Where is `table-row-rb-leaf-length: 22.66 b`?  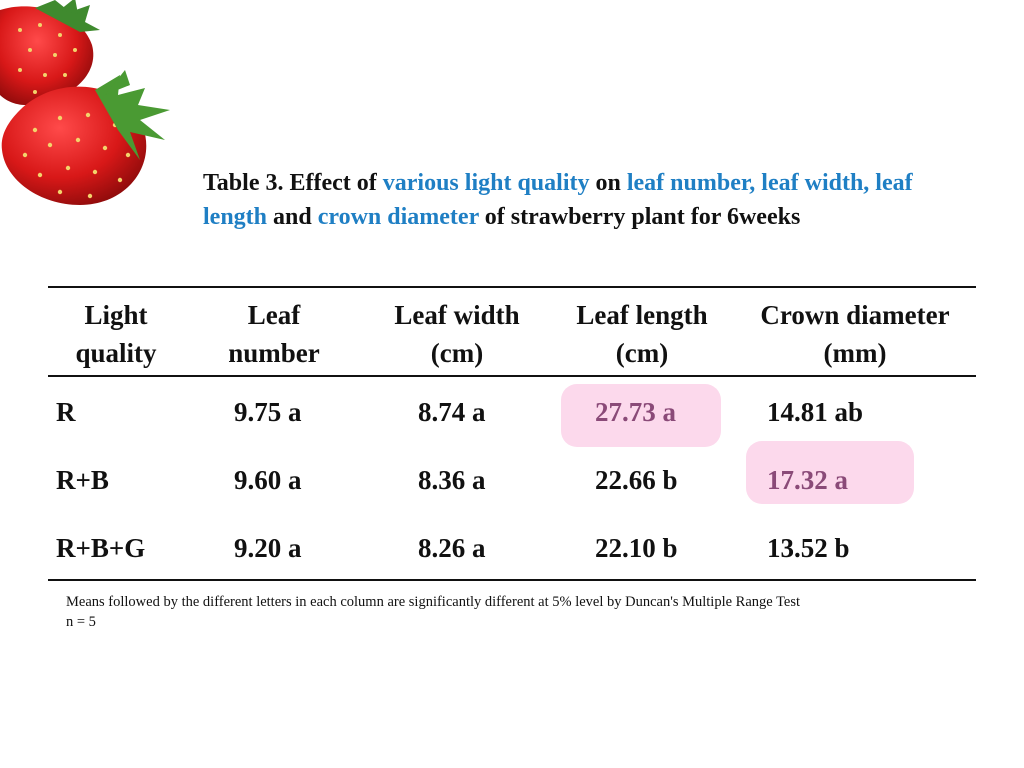 table-row-rb-leaf-length: 22.66 b is located at coordinates (636, 480).